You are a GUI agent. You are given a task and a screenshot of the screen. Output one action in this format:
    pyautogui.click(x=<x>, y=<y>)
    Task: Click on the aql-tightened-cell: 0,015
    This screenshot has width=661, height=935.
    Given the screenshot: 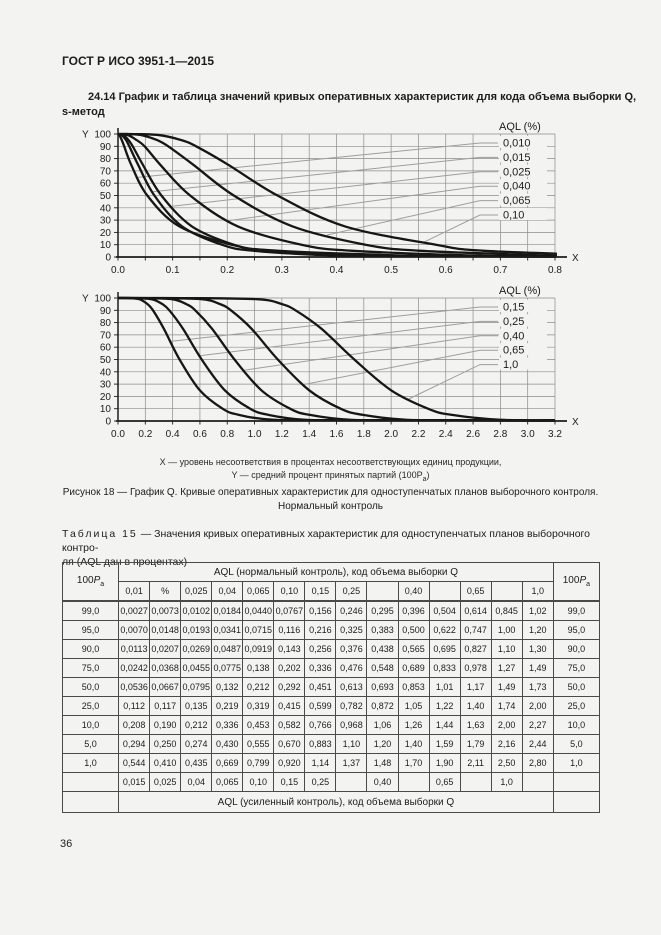 What is the action you would take?
    pyautogui.click(x=134, y=782)
    